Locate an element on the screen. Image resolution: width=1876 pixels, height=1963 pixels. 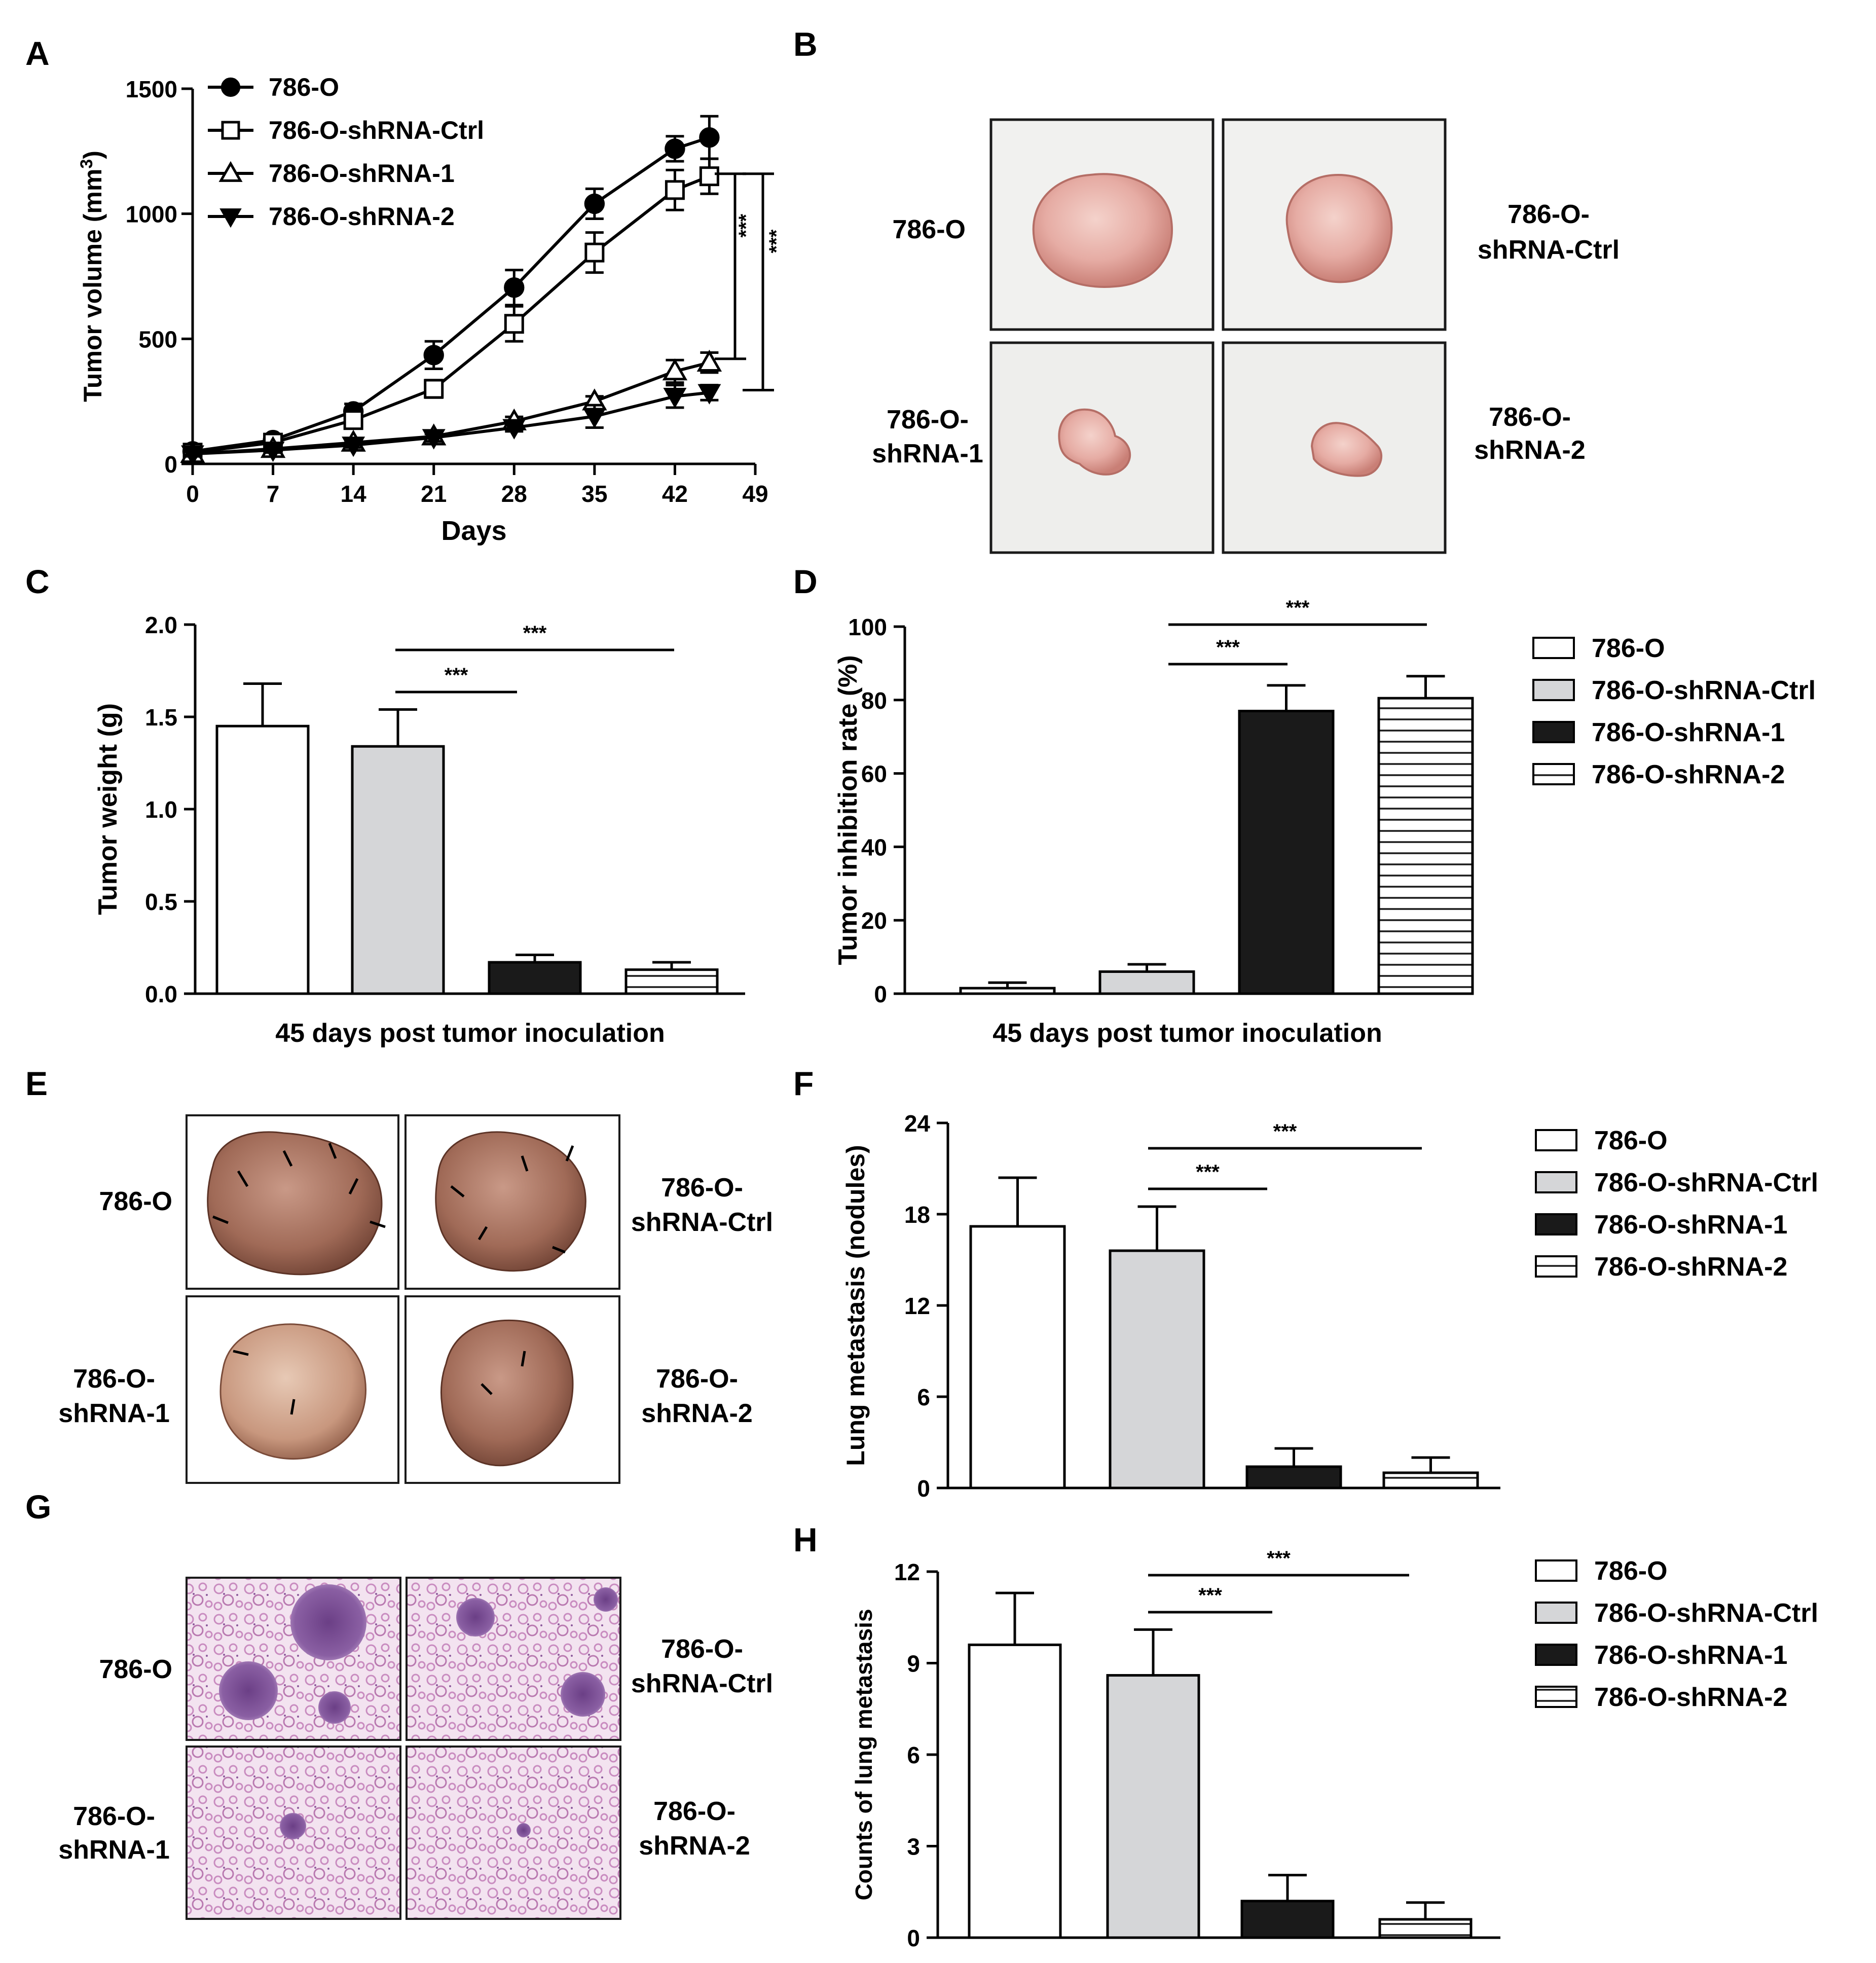
caption-g-tl: 786-O is located at coordinates (135, 1669).